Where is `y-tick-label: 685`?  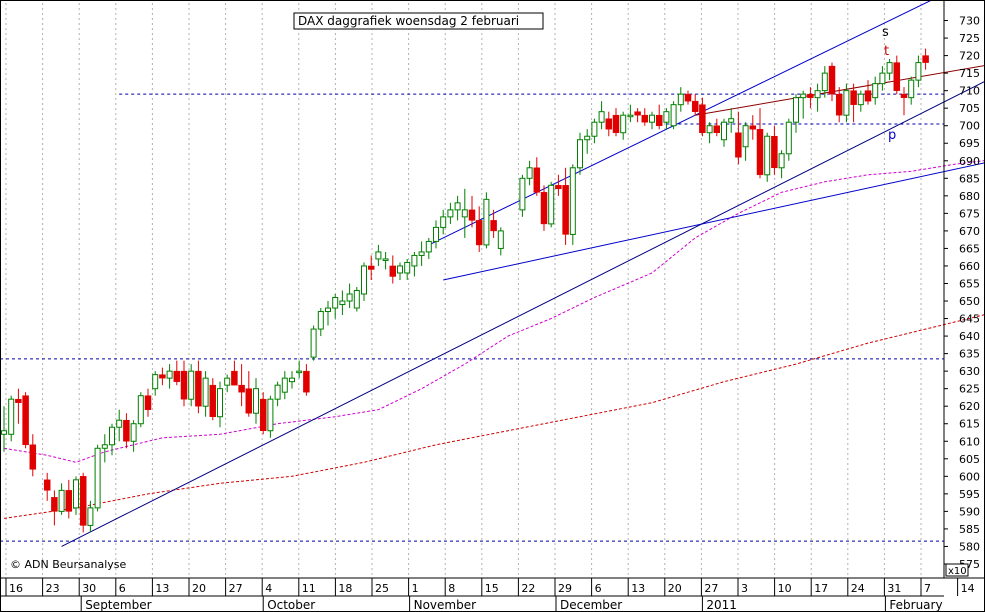
y-tick-label: 685 is located at coordinates (969, 178).